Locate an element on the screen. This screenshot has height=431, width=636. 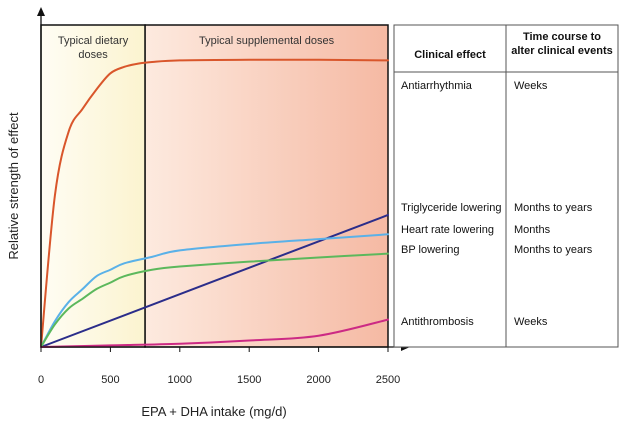
x-tick-label-0: 0 is located at coordinates (41, 380).